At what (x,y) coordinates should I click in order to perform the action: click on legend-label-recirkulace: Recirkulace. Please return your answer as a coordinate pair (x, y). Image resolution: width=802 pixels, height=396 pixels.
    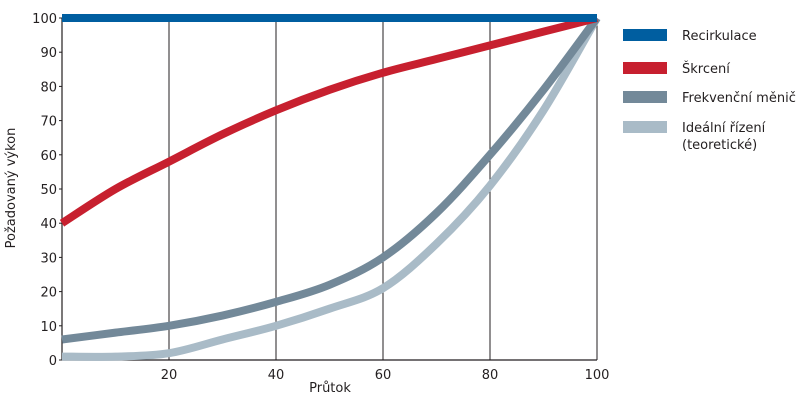
    Looking at the image, I should click on (719, 36).